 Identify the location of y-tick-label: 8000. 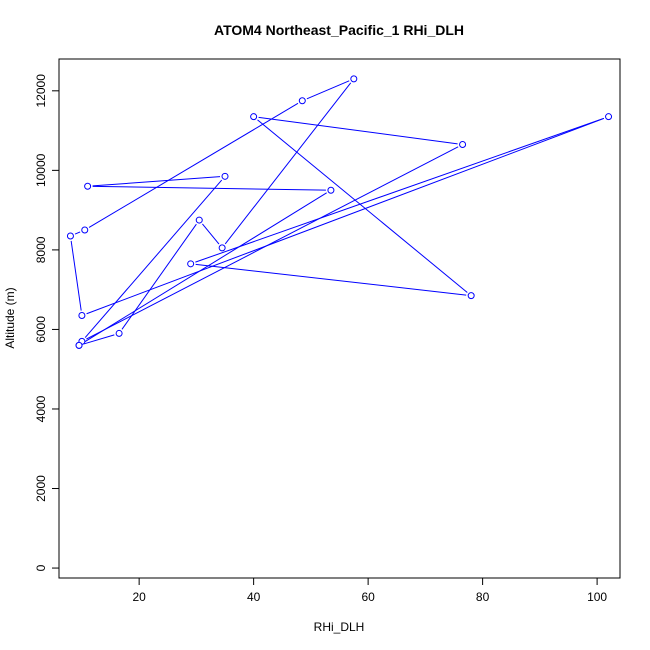
(41, 249).